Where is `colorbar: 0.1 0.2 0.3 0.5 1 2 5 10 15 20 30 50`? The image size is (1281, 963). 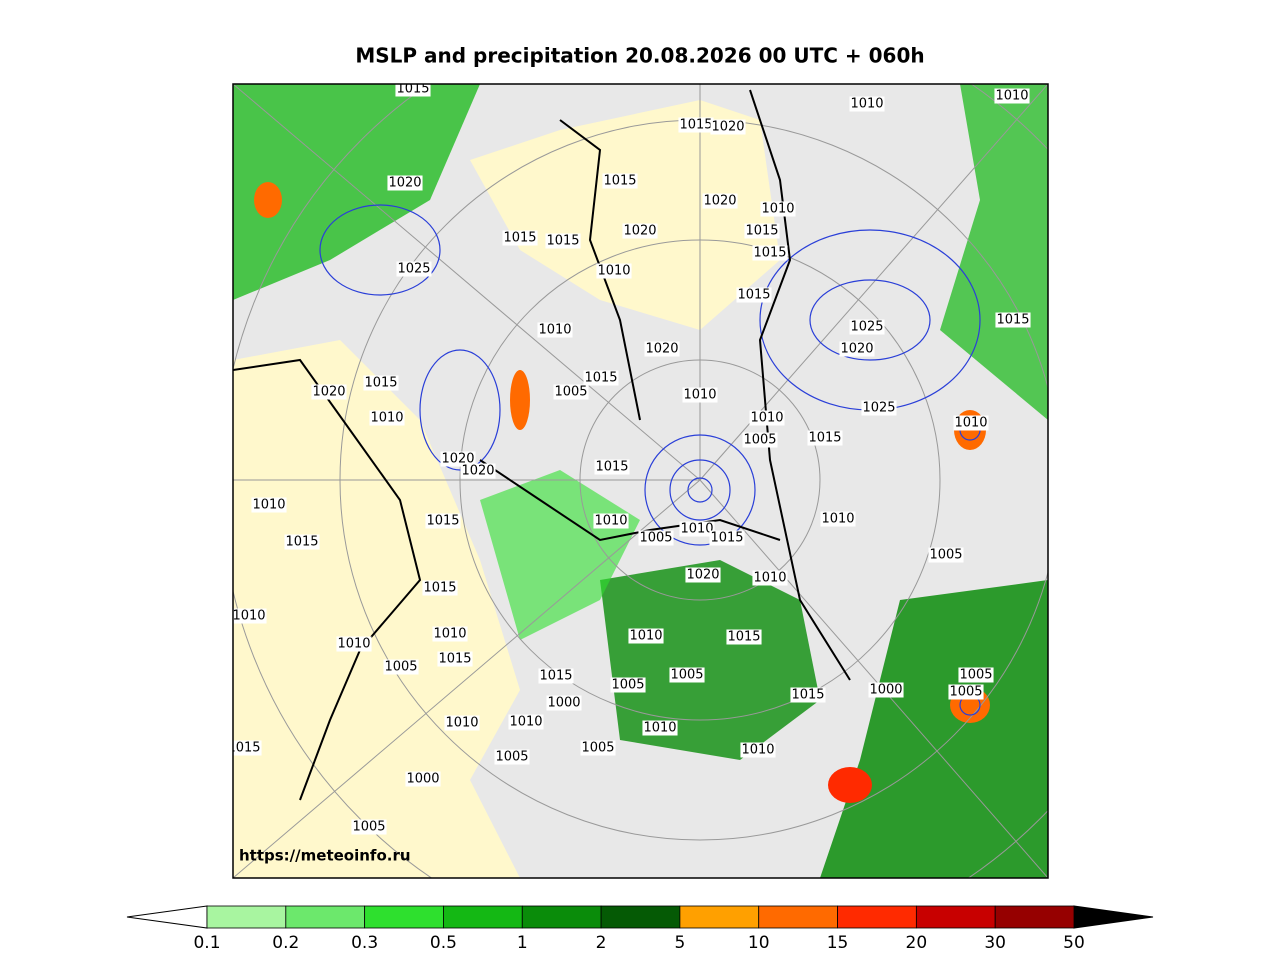
colorbar: 0.1 0.2 0.3 0.5 1 2 5 10 15 20 30 50 is located at coordinates (640, 929).